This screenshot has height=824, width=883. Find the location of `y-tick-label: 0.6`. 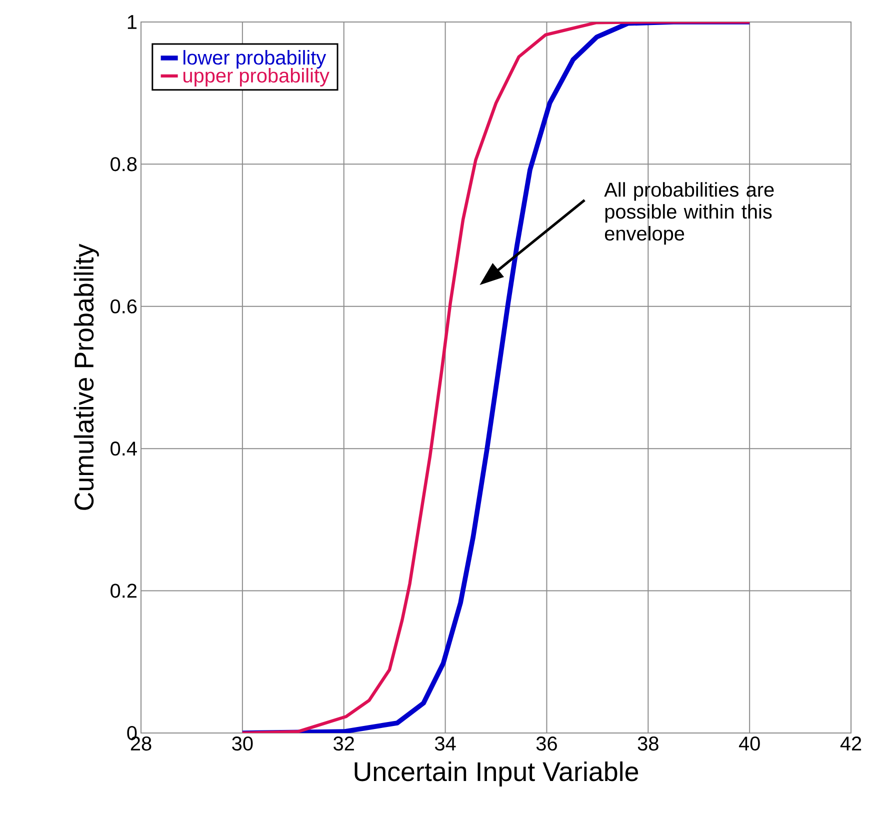

y-tick-label: 0.6 is located at coordinates (123, 306).